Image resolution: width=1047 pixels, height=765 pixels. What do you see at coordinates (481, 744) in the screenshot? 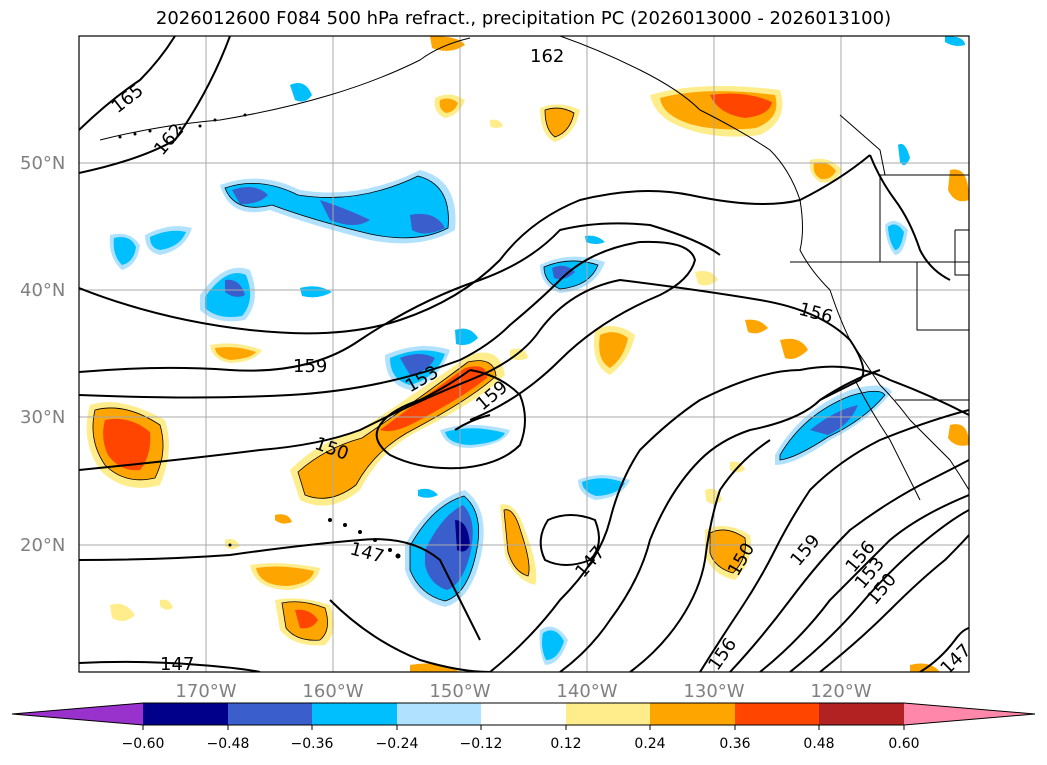
I see `colorbar-tick-label: −0.12` at bounding box center [481, 744].